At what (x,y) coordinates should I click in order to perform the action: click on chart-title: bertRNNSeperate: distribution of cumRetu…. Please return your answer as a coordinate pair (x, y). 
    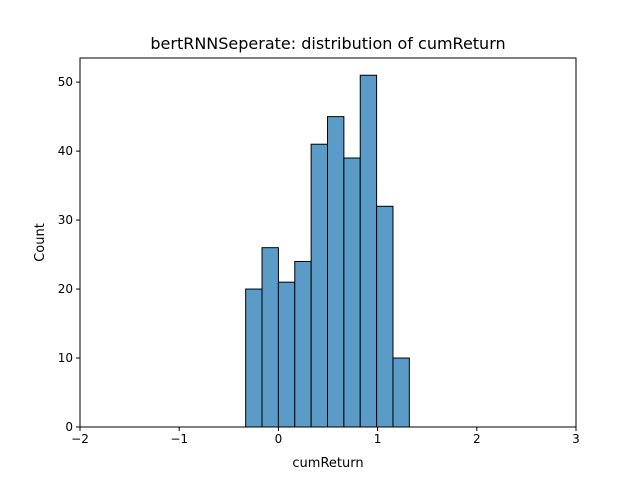
    Looking at the image, I should click on (327, 43).